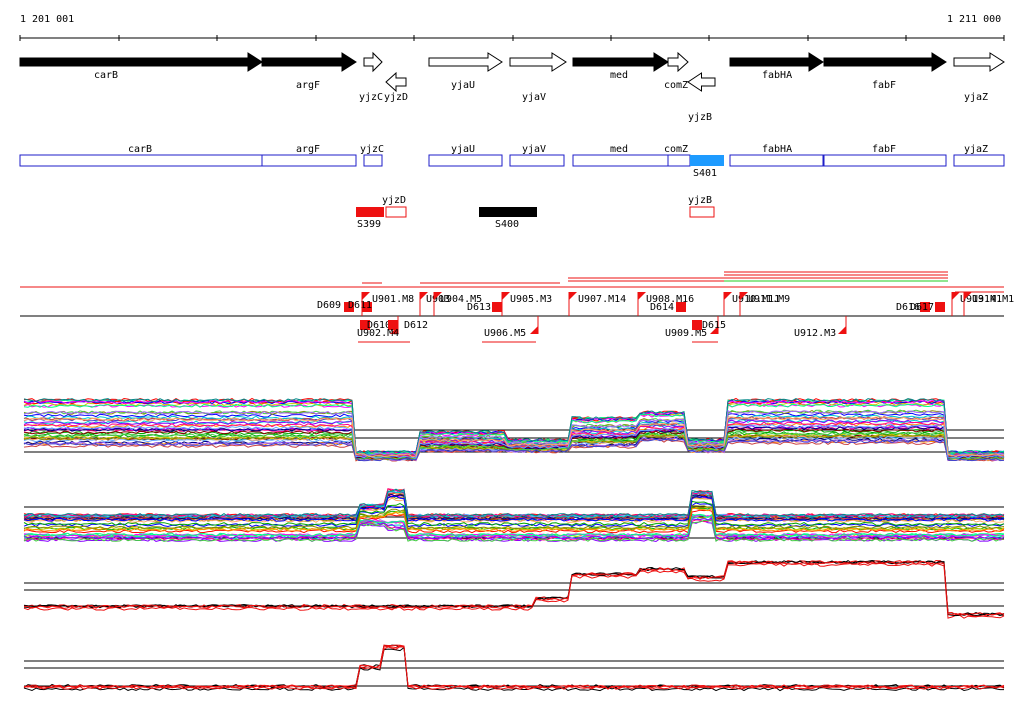  I want to click on gene-box-label: yjaZ, so click(976, 149).